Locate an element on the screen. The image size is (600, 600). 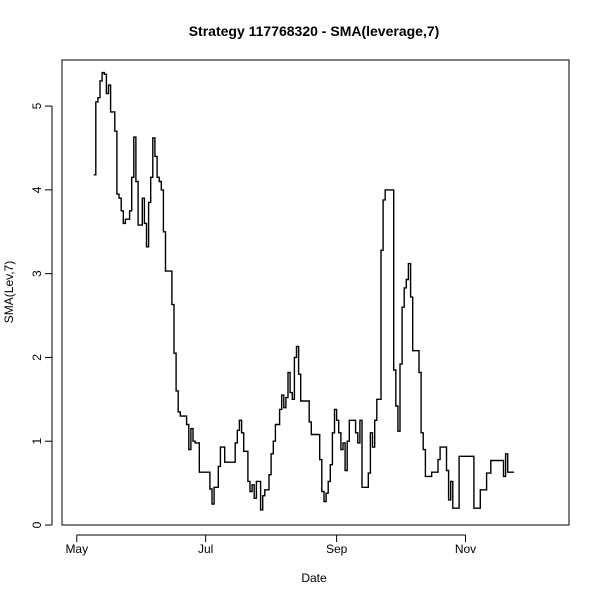
y-tick-label: 5 is located at coordinates (37, 105).